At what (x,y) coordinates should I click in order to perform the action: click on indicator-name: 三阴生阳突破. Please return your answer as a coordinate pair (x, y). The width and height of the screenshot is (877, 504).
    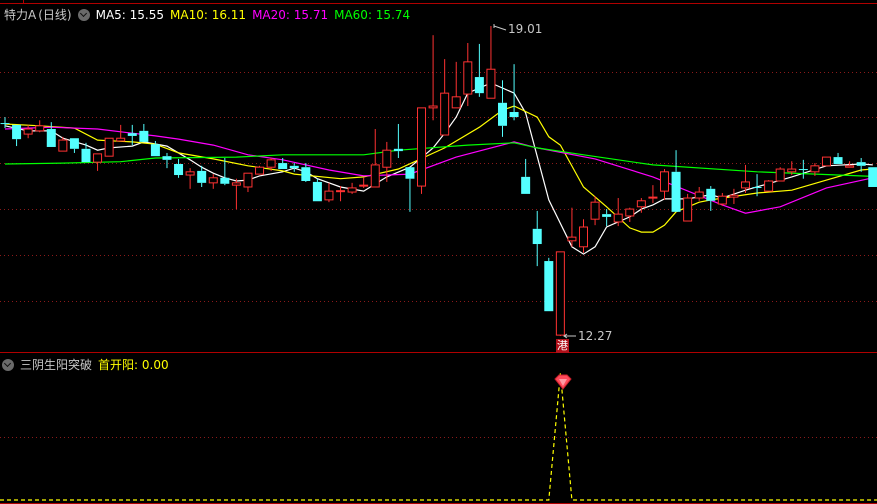
    Looking at the image, I should click on (56, 365).